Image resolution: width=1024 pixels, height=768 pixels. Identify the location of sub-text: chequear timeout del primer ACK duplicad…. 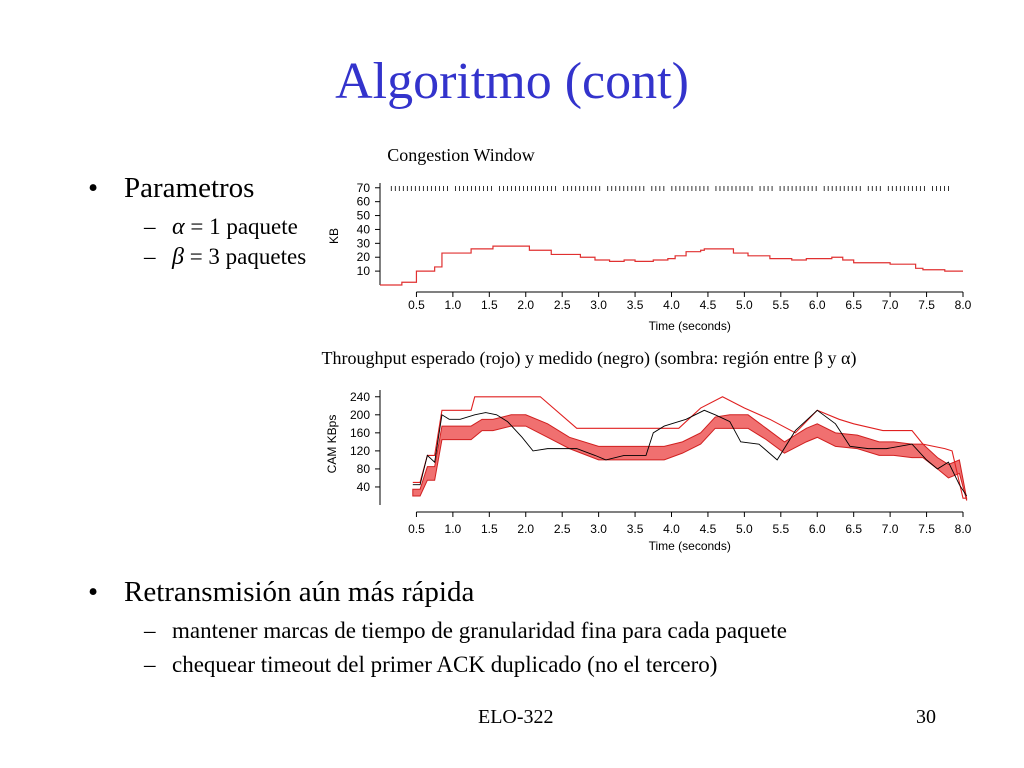
(445, 664).